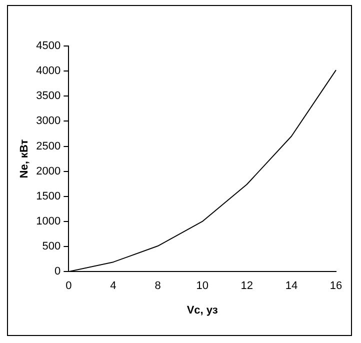  I want to click on y-tick-label: 1500, so click(48, 196).